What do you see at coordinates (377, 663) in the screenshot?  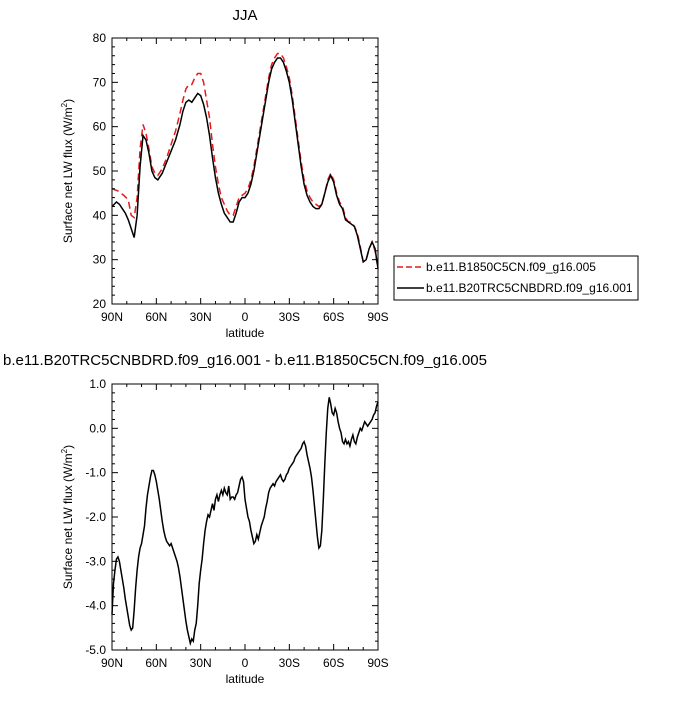 I see `bottom-x-tick-label: 90S` at bounding box center [377, 663].